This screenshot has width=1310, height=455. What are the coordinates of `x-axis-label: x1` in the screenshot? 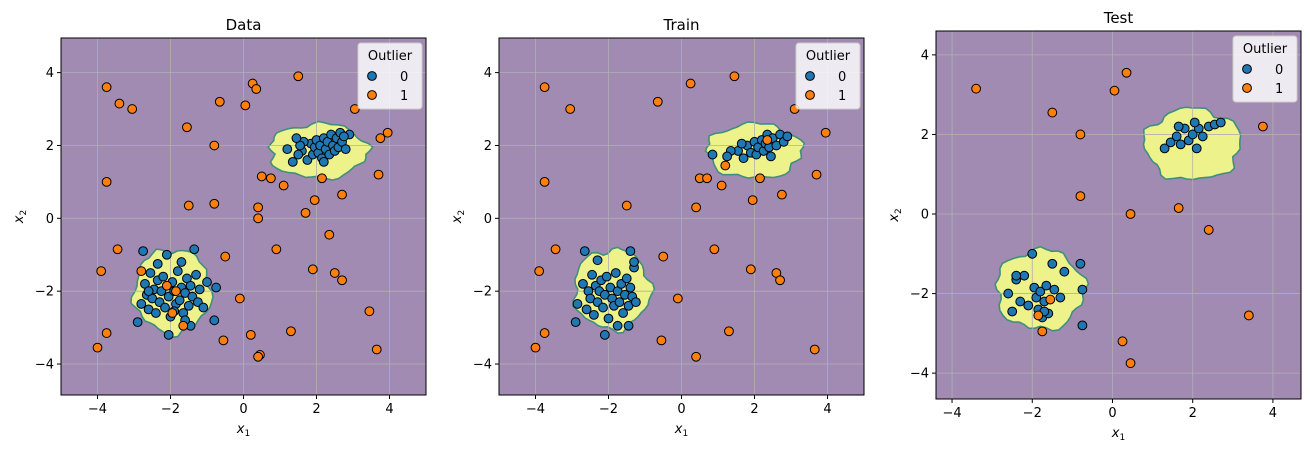 It's located at (1118, 434).